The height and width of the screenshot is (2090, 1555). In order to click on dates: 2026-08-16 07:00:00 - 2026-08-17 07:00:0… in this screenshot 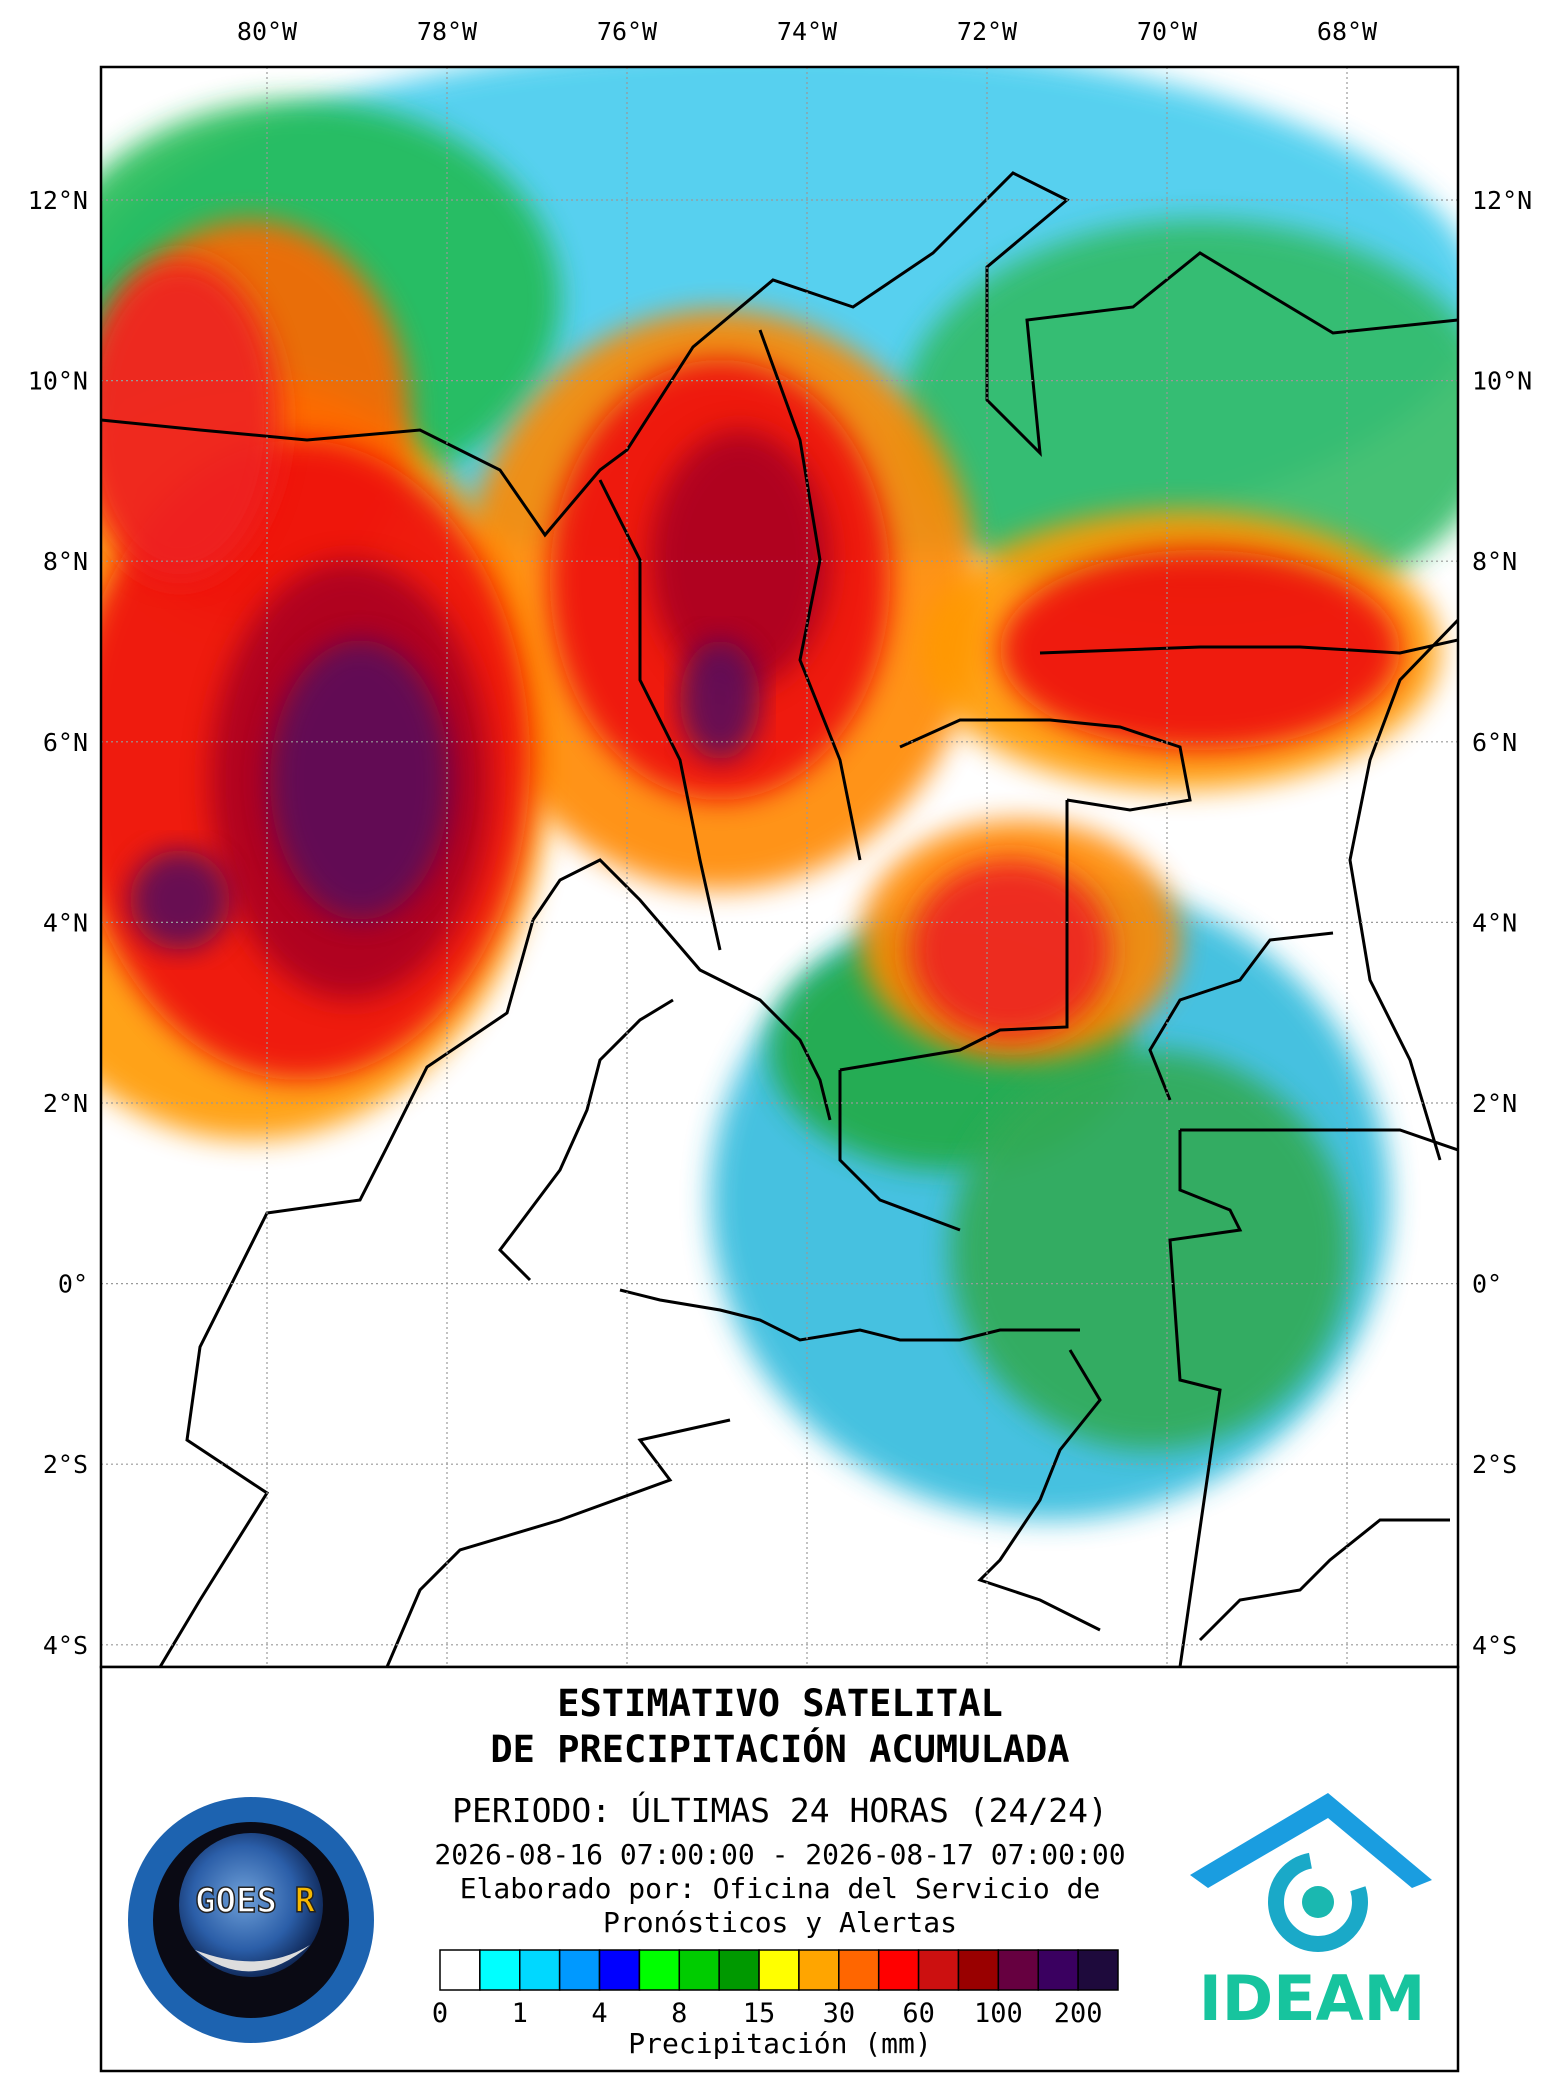, I will do `click(779, 1854)`.